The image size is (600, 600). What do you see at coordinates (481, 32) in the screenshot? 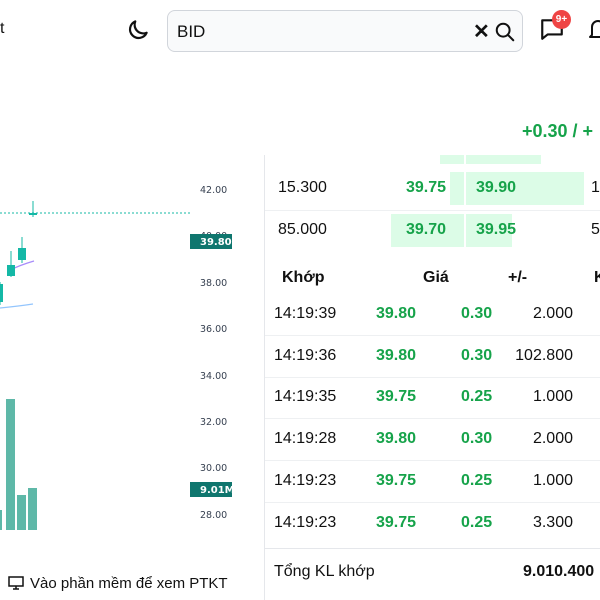
I see `close-icon: ✕` at bounding box center [481, 32].